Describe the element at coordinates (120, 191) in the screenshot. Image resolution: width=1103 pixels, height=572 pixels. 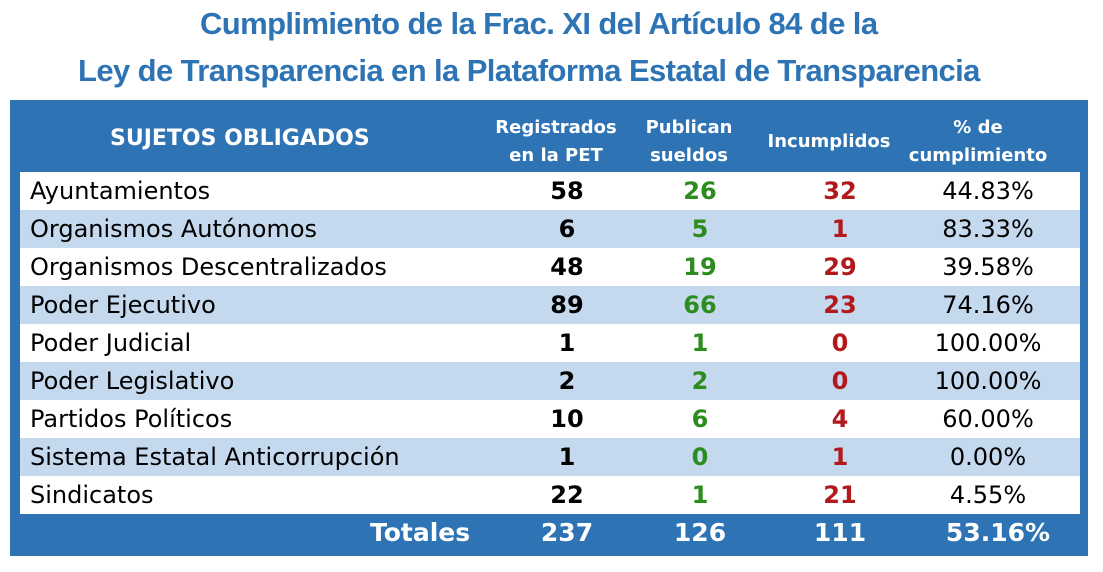
I see `row-name: Ayuntamientos` at that location.